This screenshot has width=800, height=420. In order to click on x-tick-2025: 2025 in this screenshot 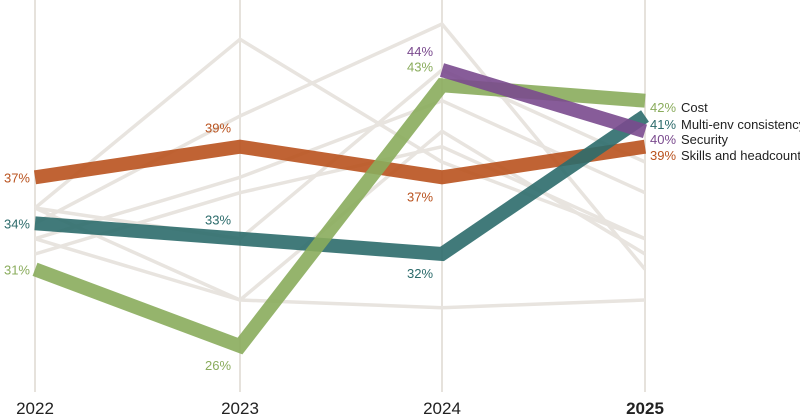, I will do `click(645, 408)`.